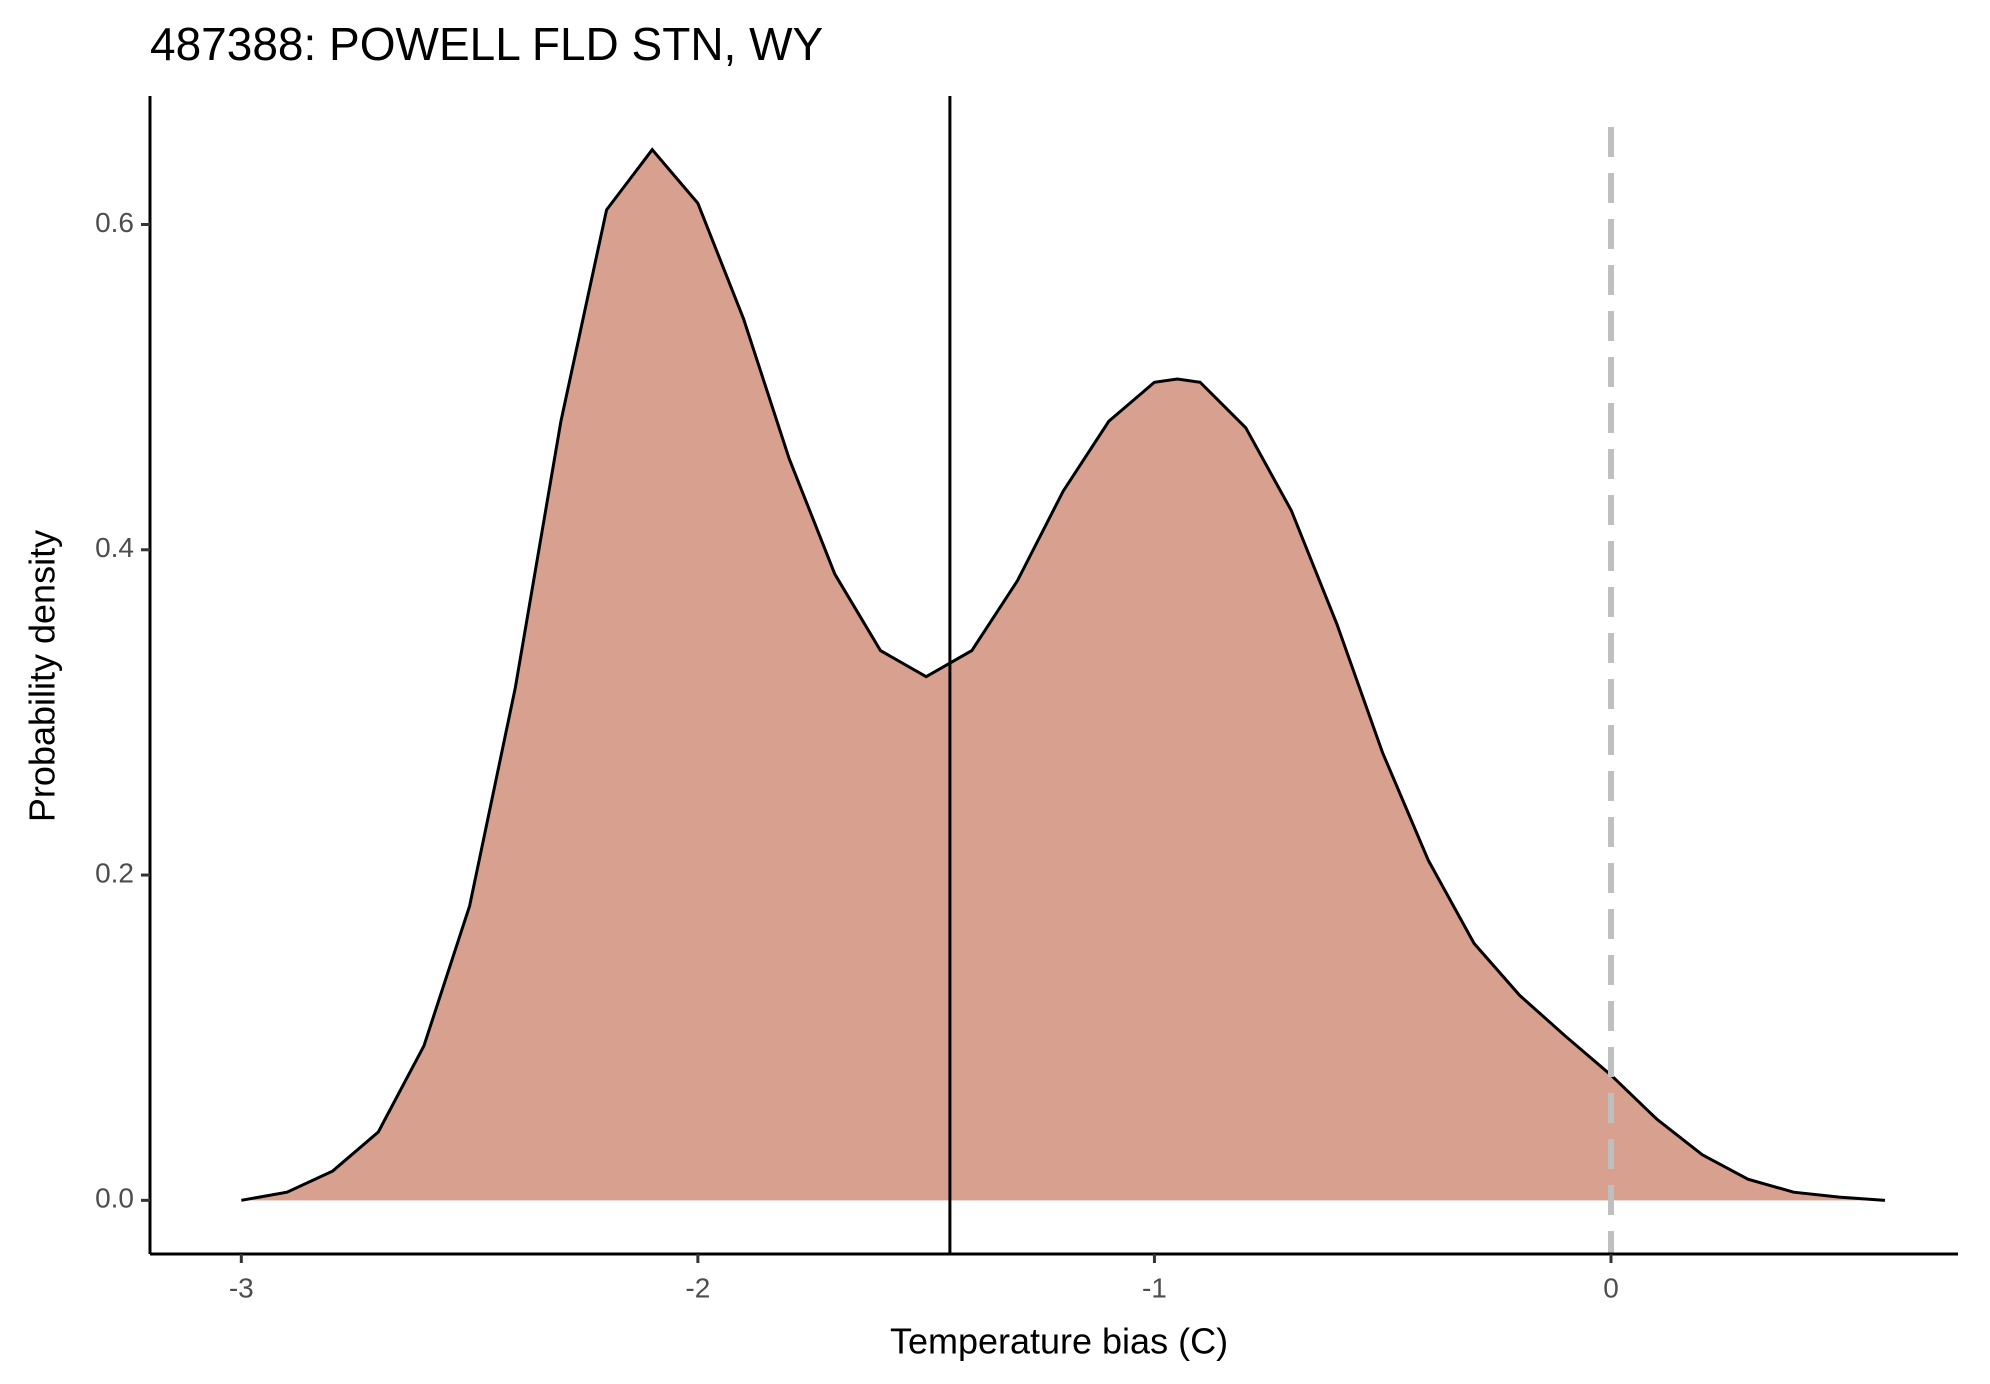 This screenshot has height=1384, width=1990. Describe the element at coordinates (114, 1198) in the screenshot. I see `y-tick-label: 0.0` at that location.